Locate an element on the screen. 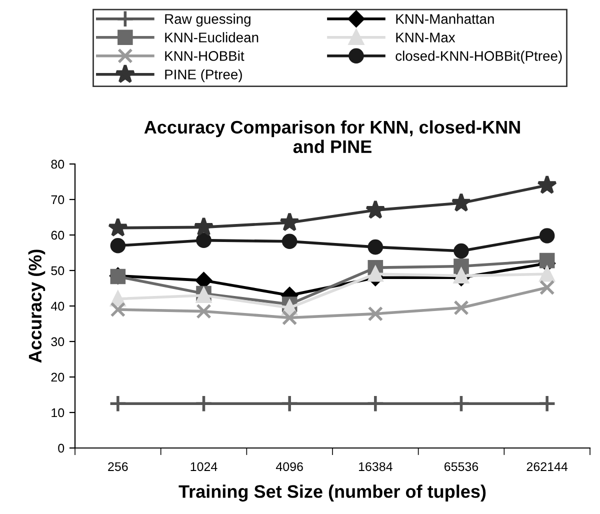 The width and height of the screenshot is (600, 514). y-tick-label: 20 is located at coordinates (57, 377).